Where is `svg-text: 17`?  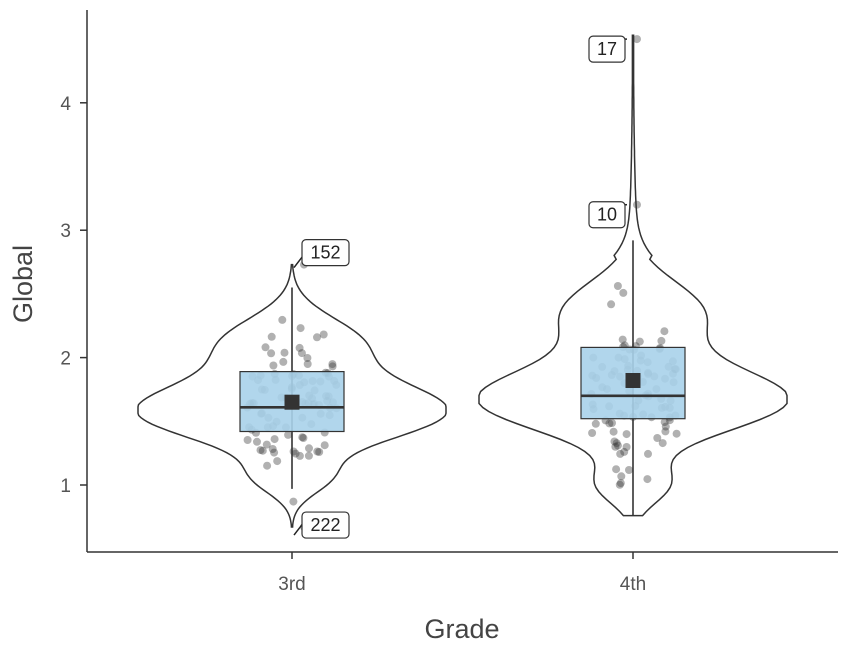
svg-text: 17 is located at coordinates (607, 49).